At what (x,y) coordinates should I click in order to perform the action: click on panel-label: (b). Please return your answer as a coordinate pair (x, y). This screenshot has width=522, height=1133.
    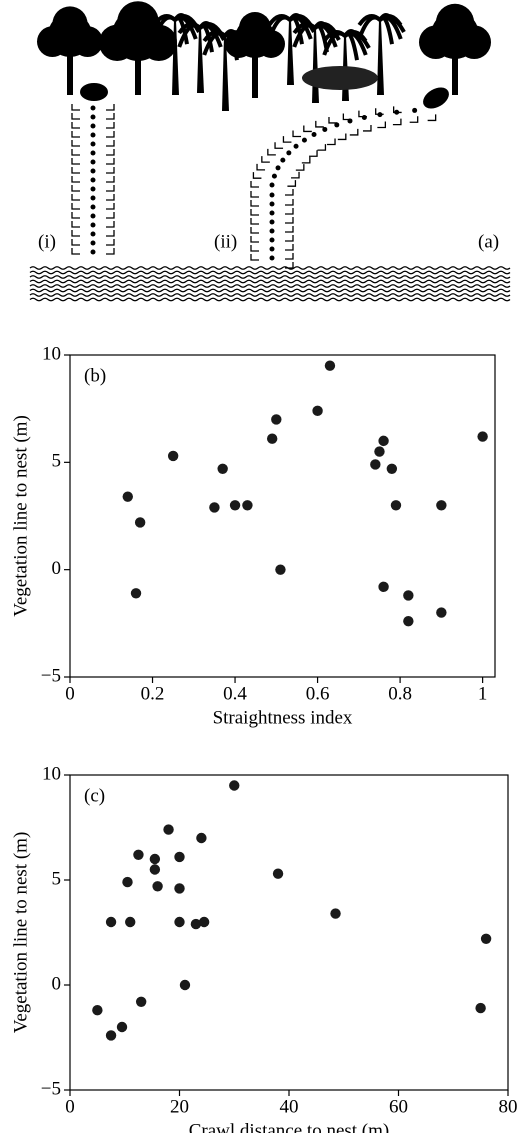
    Looking at the image, I should click on (95, 375).